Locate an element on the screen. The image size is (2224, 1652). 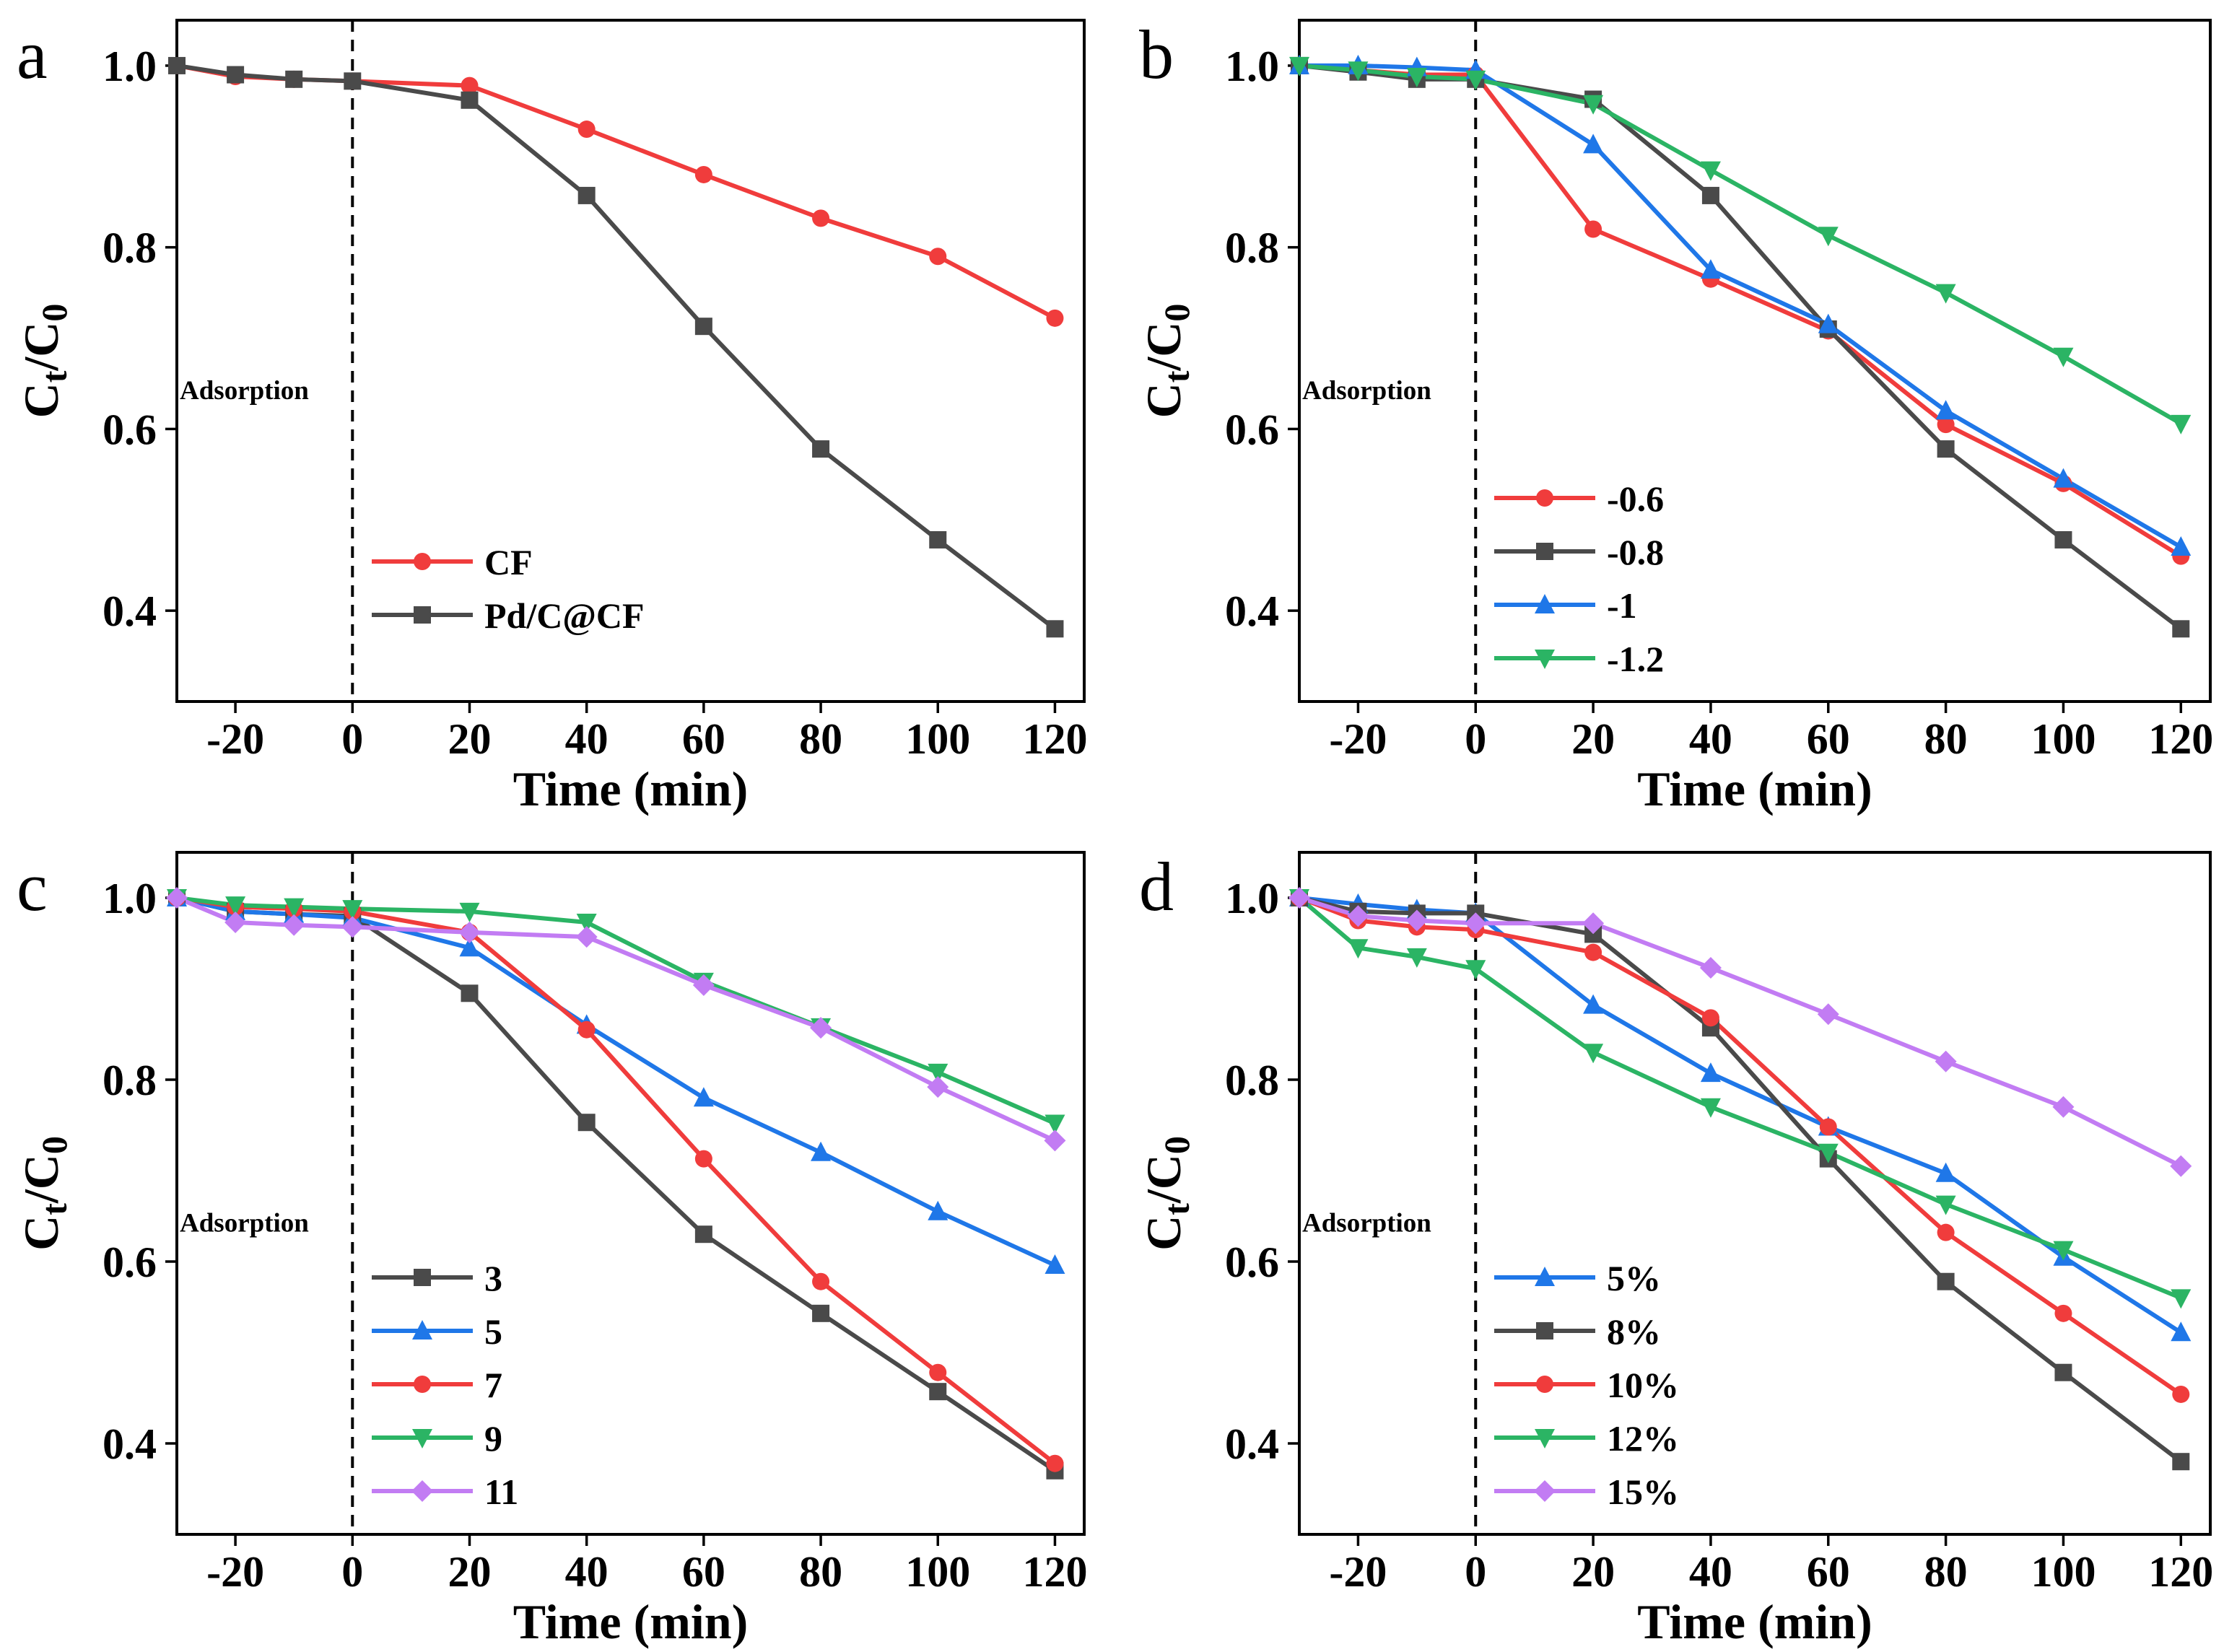
y-axis-title: Ct/C0 is located at coordinates (44, 1193).